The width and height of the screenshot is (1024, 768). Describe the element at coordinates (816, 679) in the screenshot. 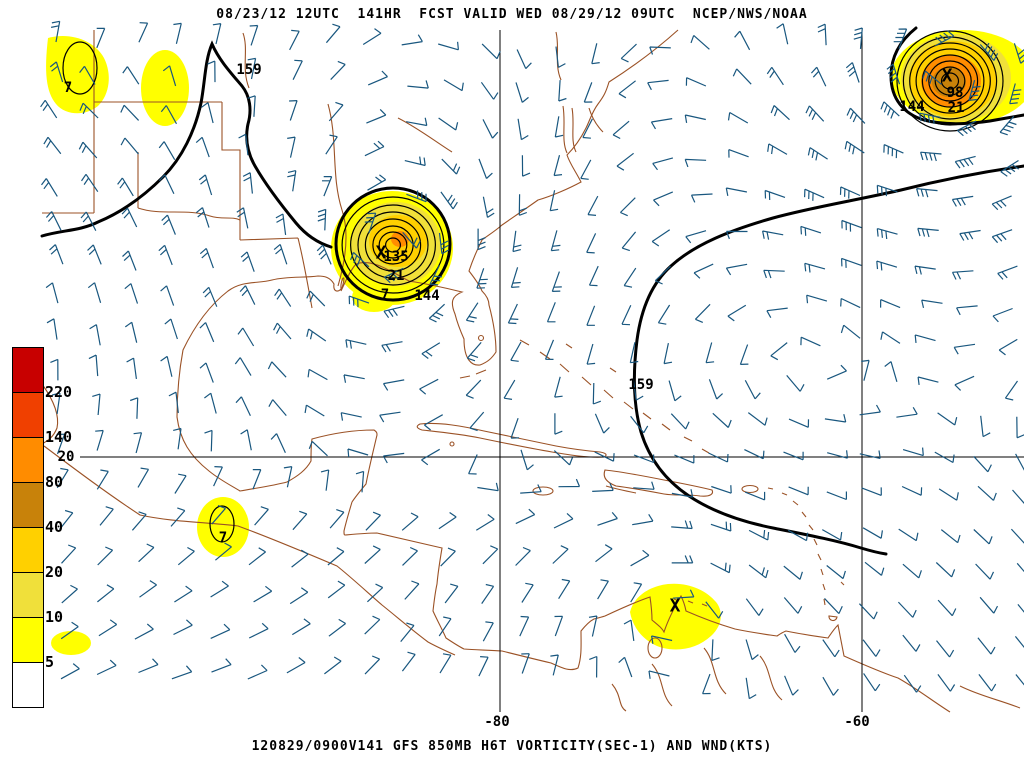

I see `south-america-rivers` at that location.